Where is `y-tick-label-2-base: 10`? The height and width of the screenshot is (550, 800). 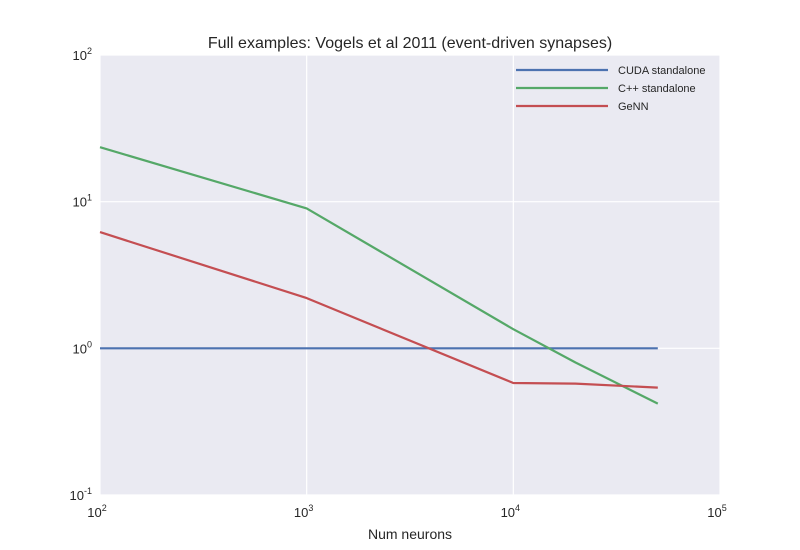 y-tick-label-2-base: 10 is located at coordinates (80, 202).